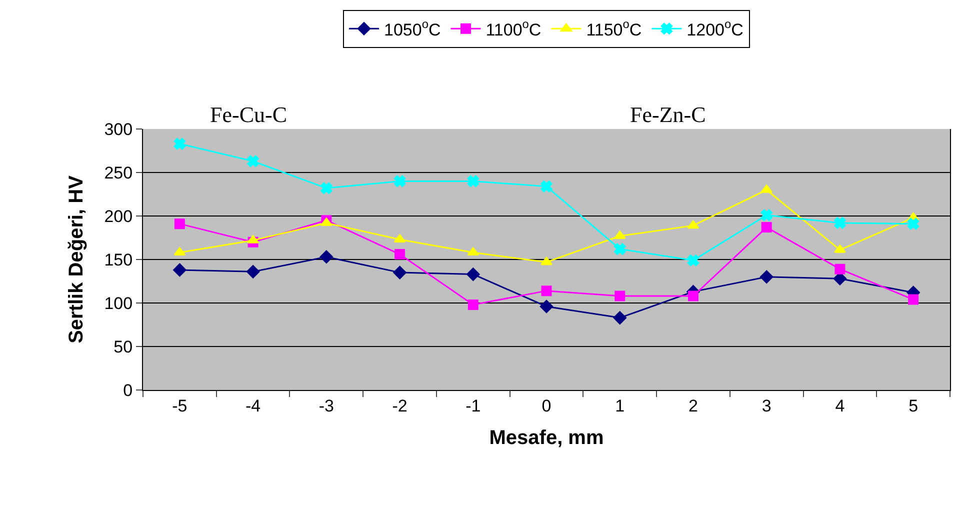 The height and width of the screenshot is (522, 960). What do you see at coordinates (546, 437) in the screenshot?
I see `x-axis-title: Mesafe, mm` at bounding box center [546, 437].